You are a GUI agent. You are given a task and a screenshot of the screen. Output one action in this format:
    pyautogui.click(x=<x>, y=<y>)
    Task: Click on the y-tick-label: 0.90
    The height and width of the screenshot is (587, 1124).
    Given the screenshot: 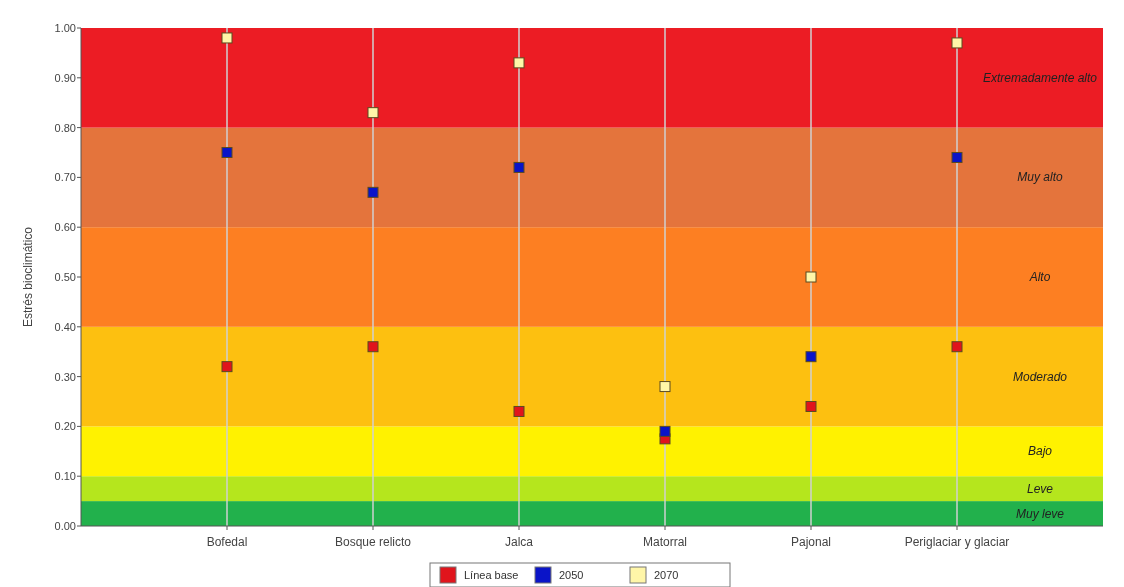 What is the action you would take?
    pyautogui.click(x=65, y=77)
    